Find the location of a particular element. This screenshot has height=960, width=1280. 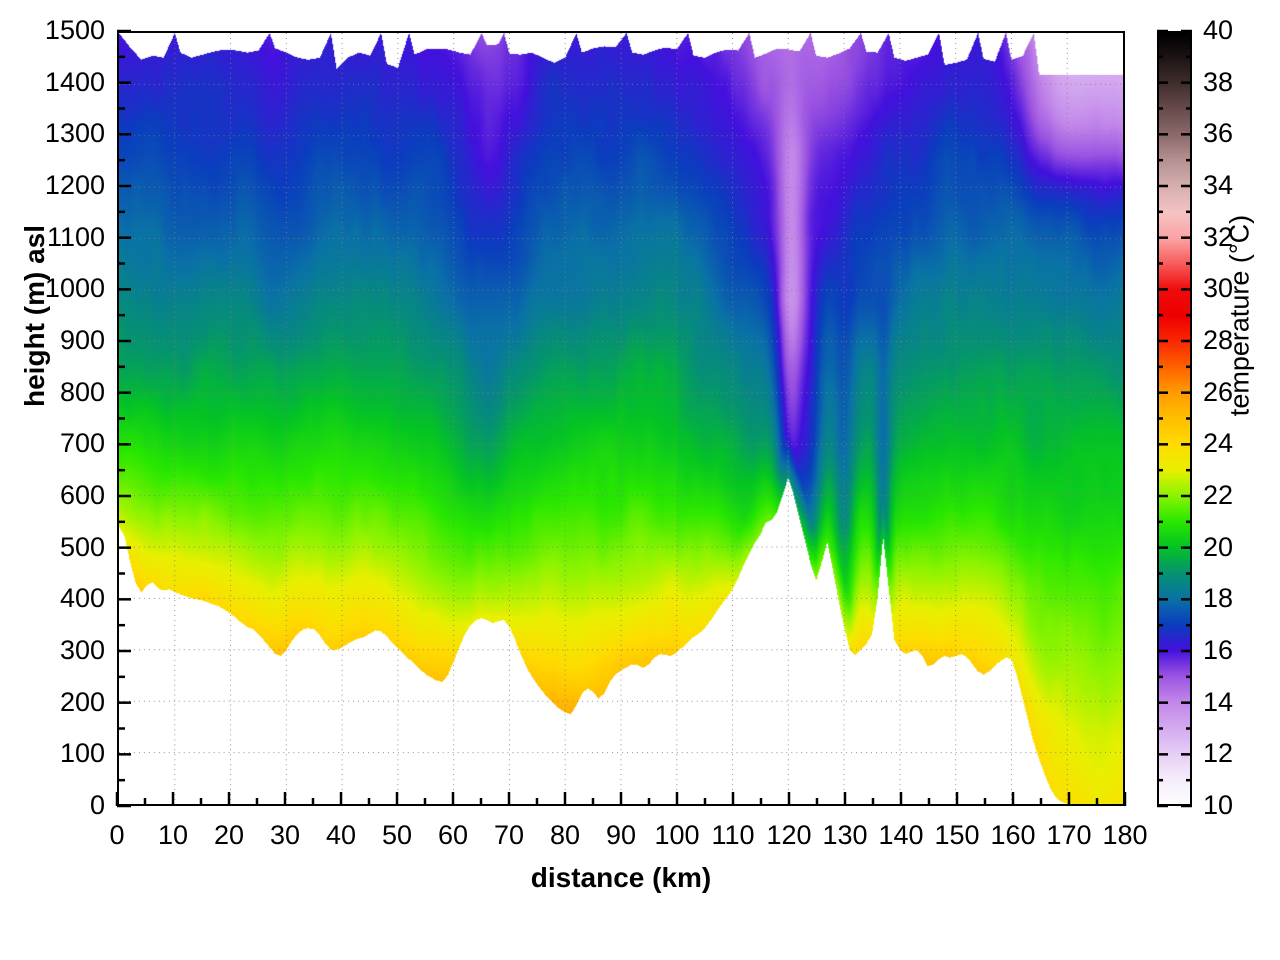

colorbar-tick-label: 30 is located at coordinates (1218, 288).